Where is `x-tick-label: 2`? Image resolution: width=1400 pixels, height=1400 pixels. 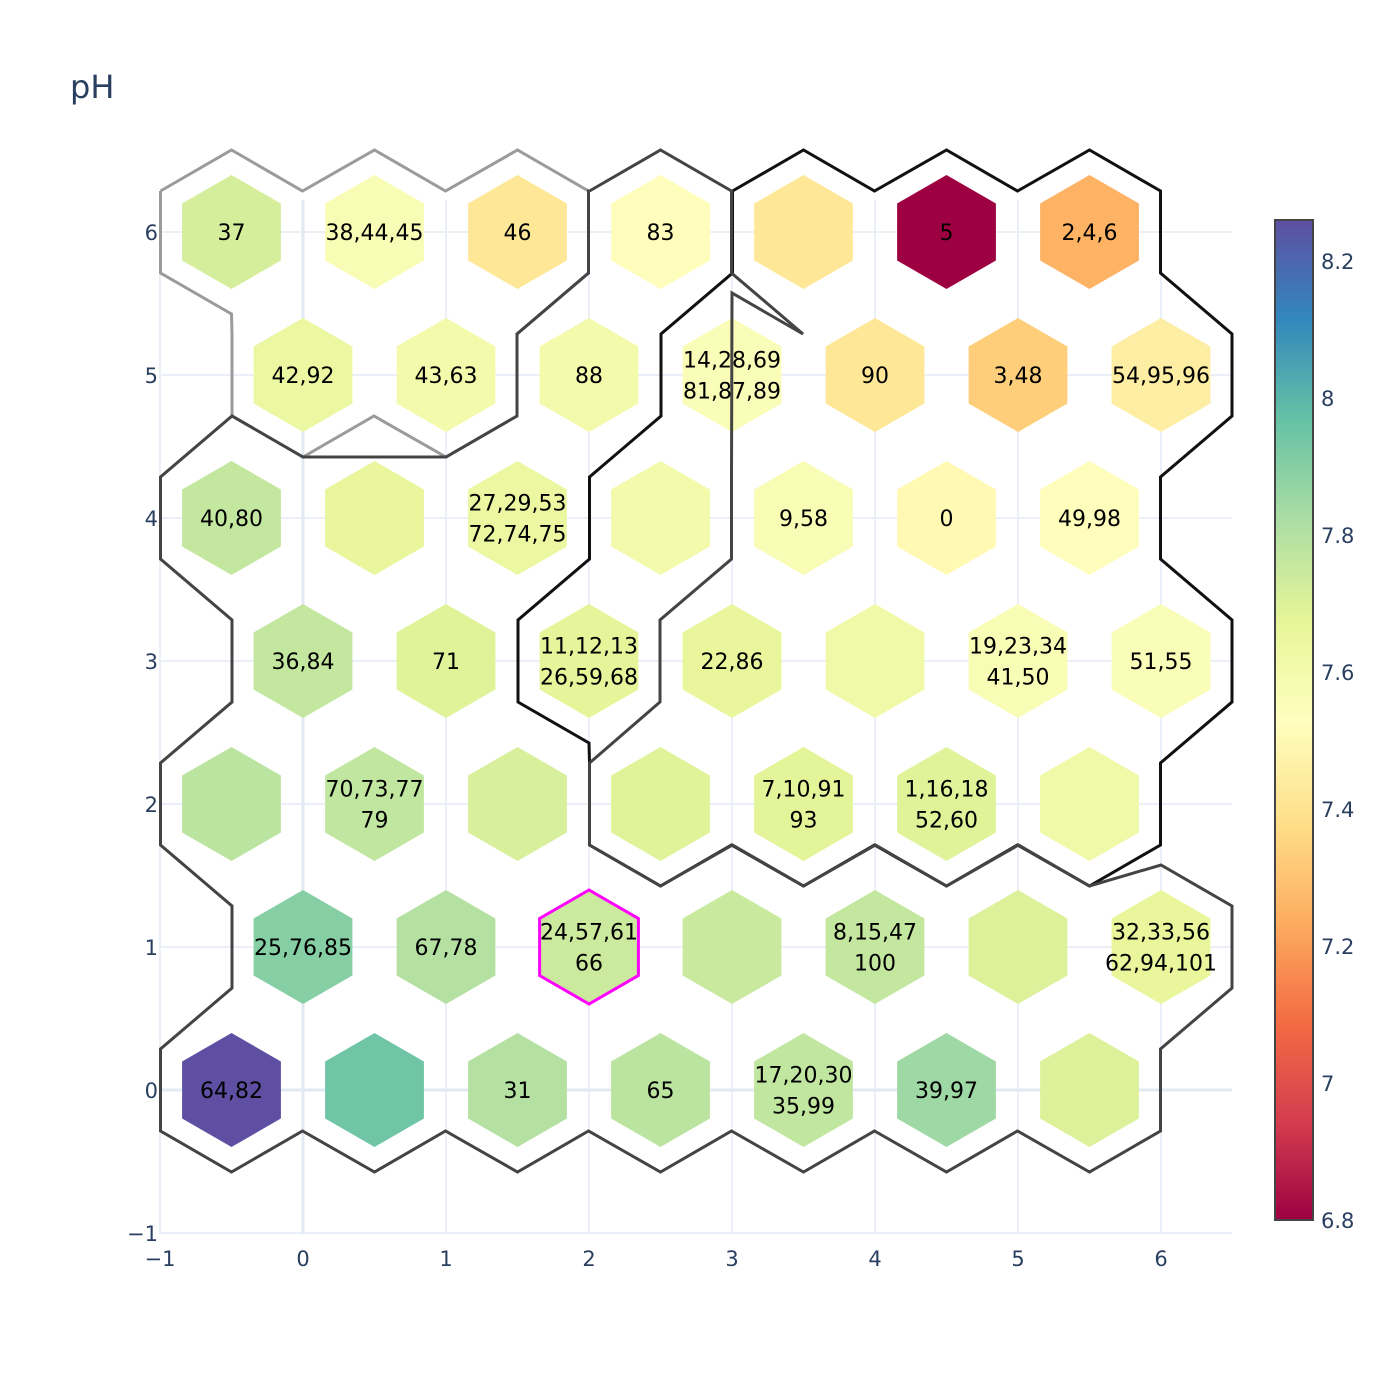 x-tick-label: 2 is located at coordinates (588, 1259).